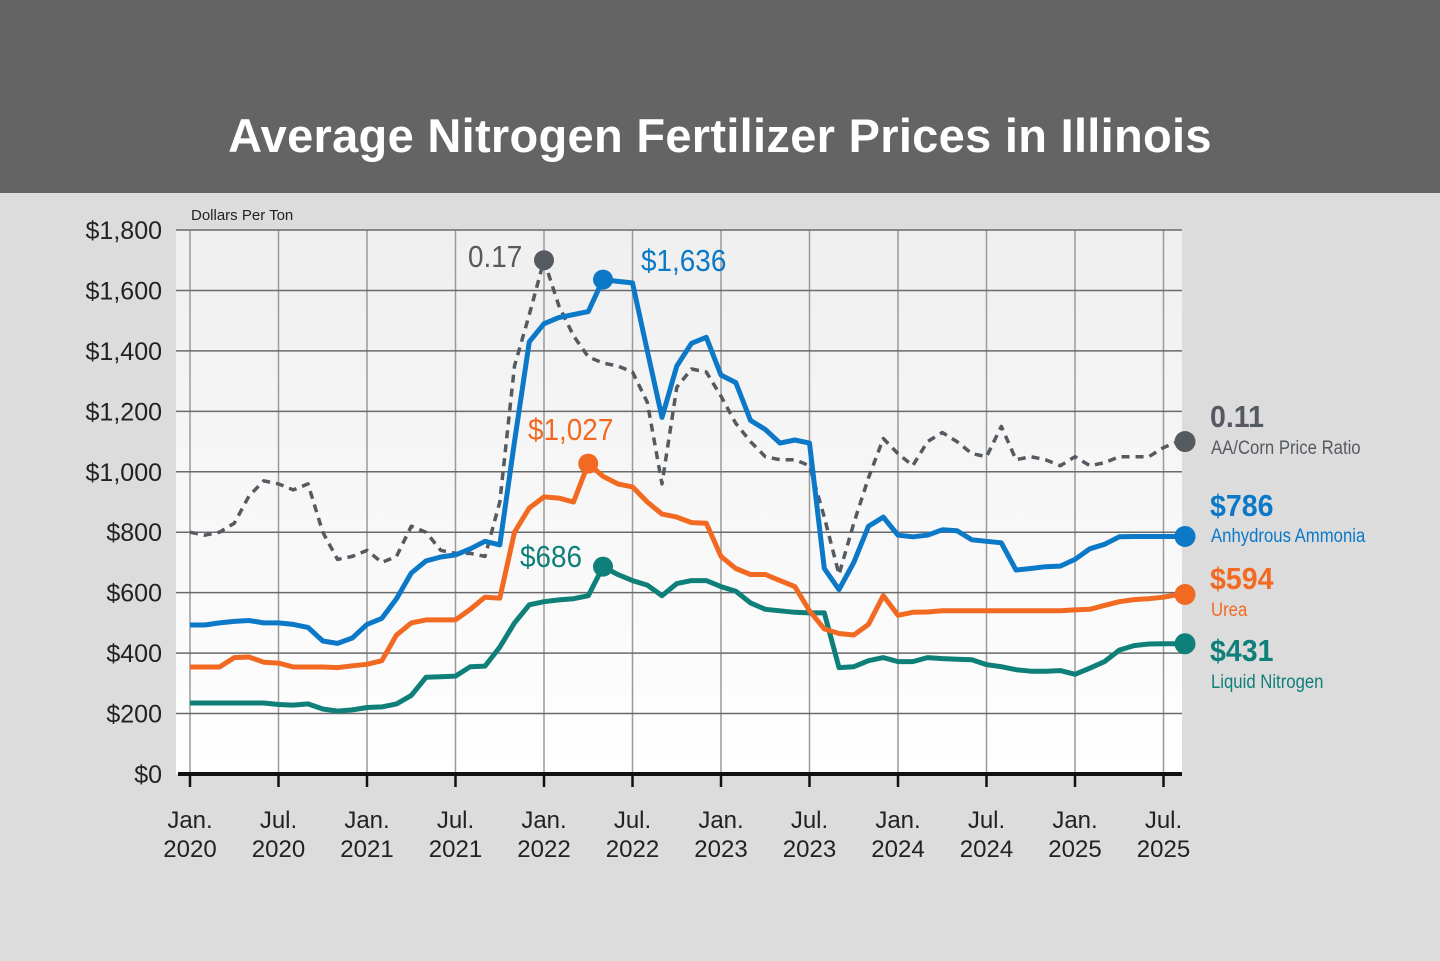 The height and width of the screenshot is (961, 1440). What do you see at coordinates (684, 639) in the screenshot?
I see `series-line-liquid` at bounding box center [684, 639].